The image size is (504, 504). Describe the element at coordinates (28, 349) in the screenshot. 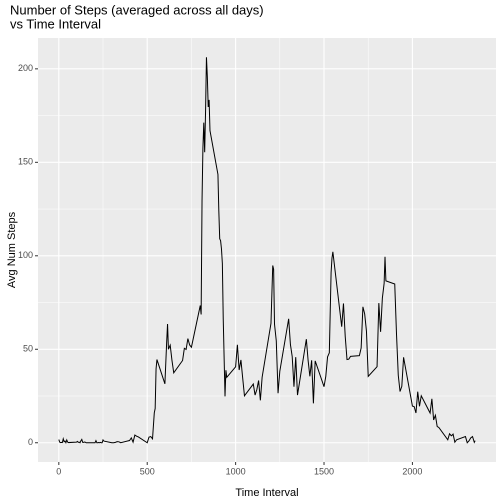

I see `y-tick-label: 50` at that location.